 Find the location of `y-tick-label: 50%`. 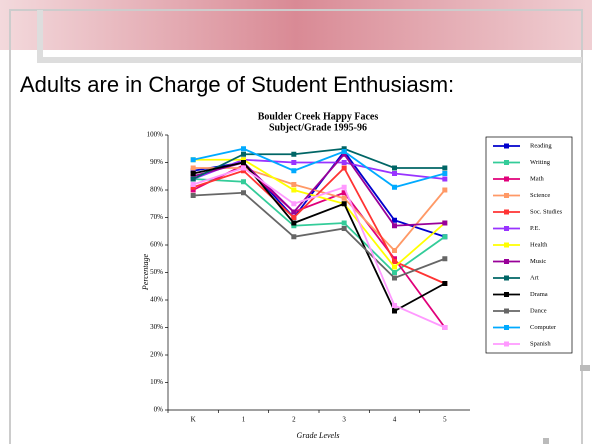

y-tick-label: 50% is located at coordinates (156, 272).